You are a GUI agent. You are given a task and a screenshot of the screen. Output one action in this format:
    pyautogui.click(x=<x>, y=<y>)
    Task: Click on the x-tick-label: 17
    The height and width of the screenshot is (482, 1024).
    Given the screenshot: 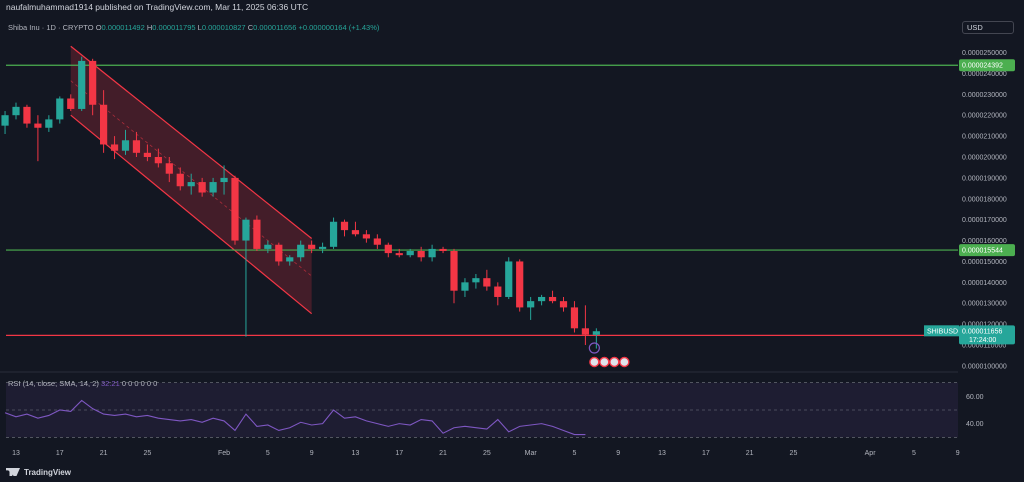 What is the action you would take?
    pyautogui.click(x=399, y=453)
    